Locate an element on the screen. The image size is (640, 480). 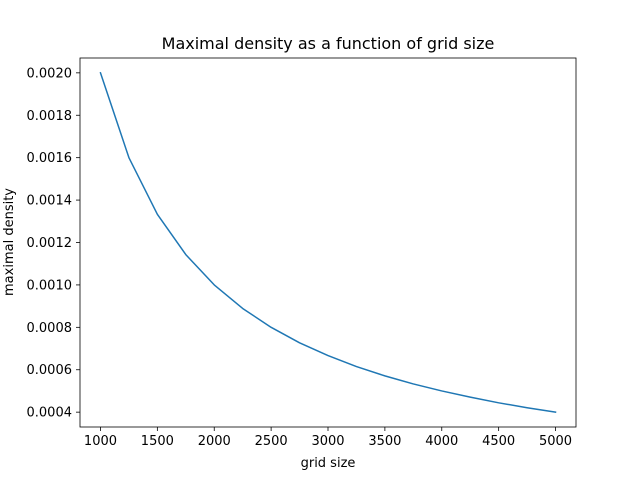
x-tick-label: 2500 is located at coordinates (271, 441).